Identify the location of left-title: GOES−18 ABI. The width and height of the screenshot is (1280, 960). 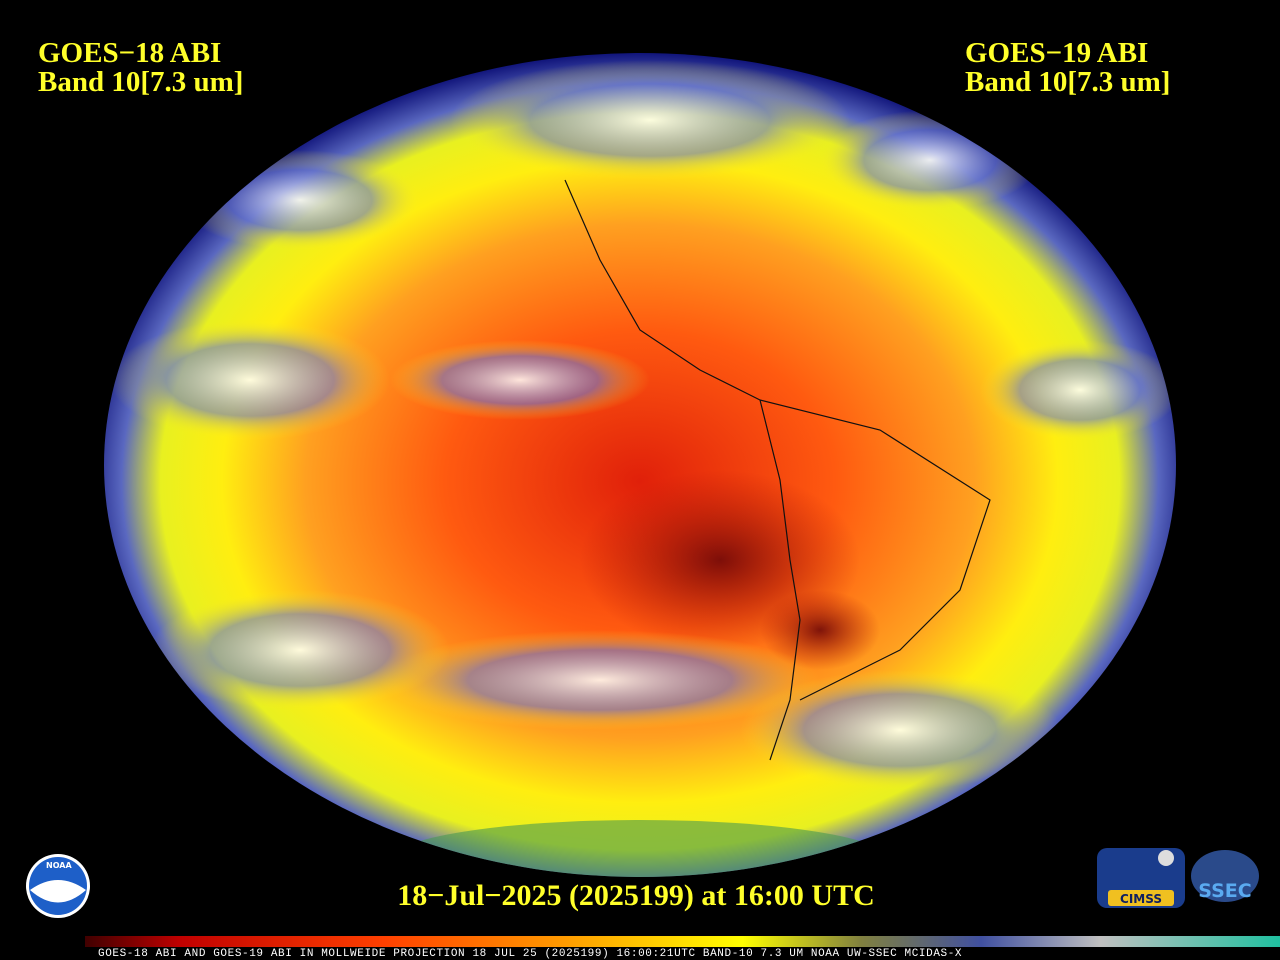
(129, 53).